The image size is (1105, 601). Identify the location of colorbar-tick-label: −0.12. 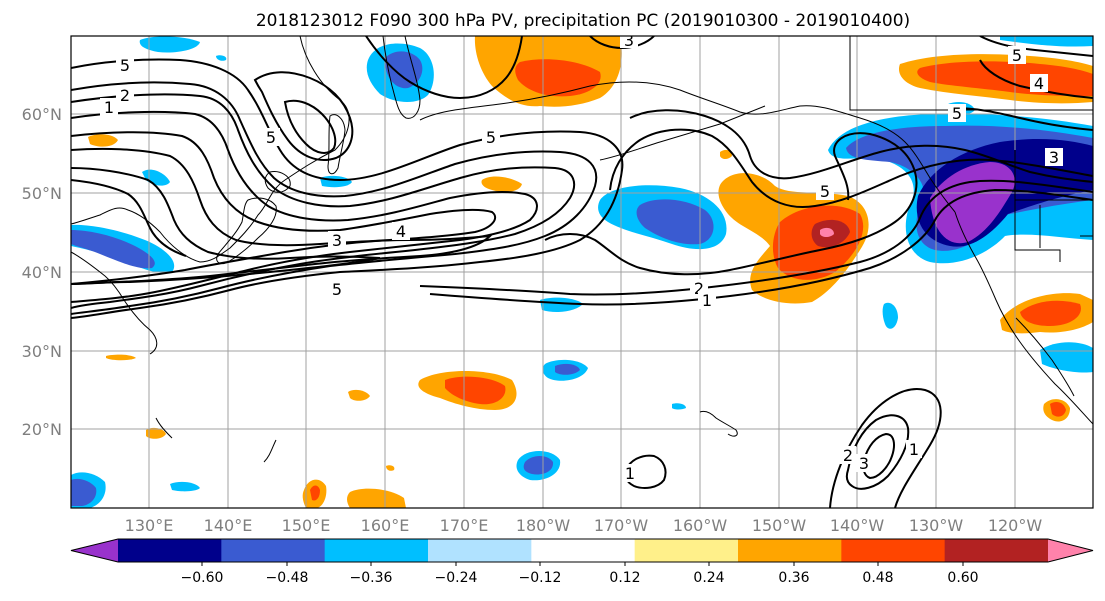
(540, 578).